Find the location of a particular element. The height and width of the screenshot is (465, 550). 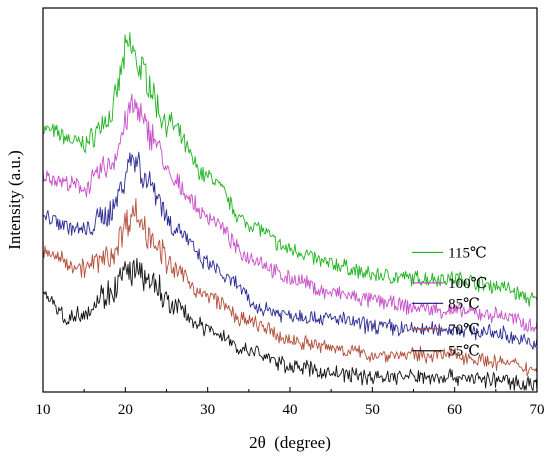

x-tick-label: 10 is located at coordinates (43, 410).